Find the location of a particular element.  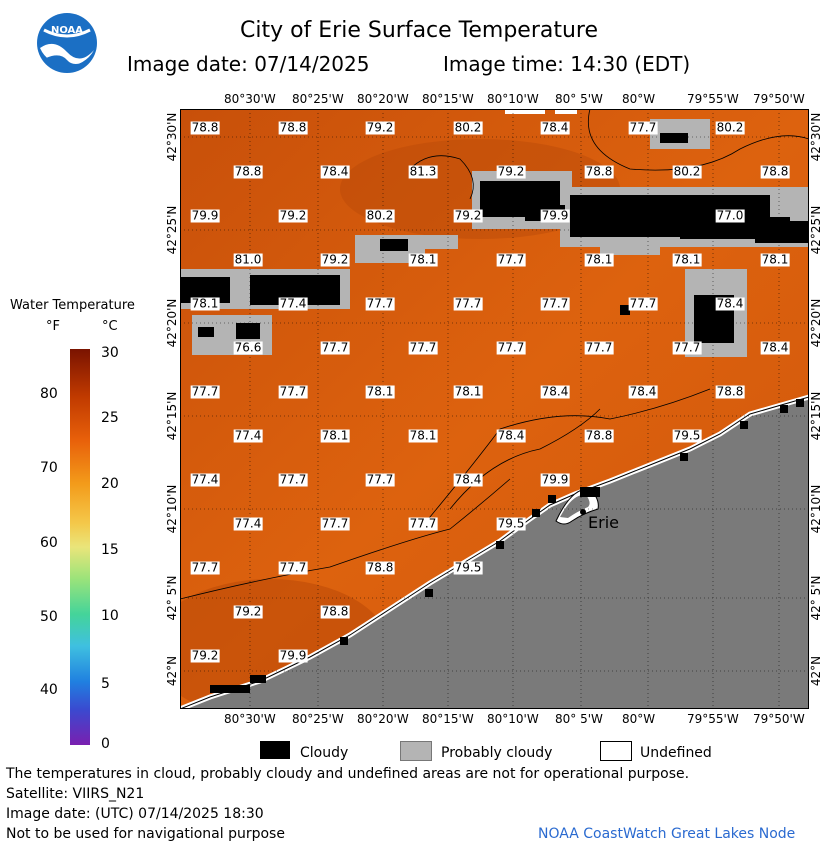

longitude-tick: 80°20'W is located at coordinates (383, 719).